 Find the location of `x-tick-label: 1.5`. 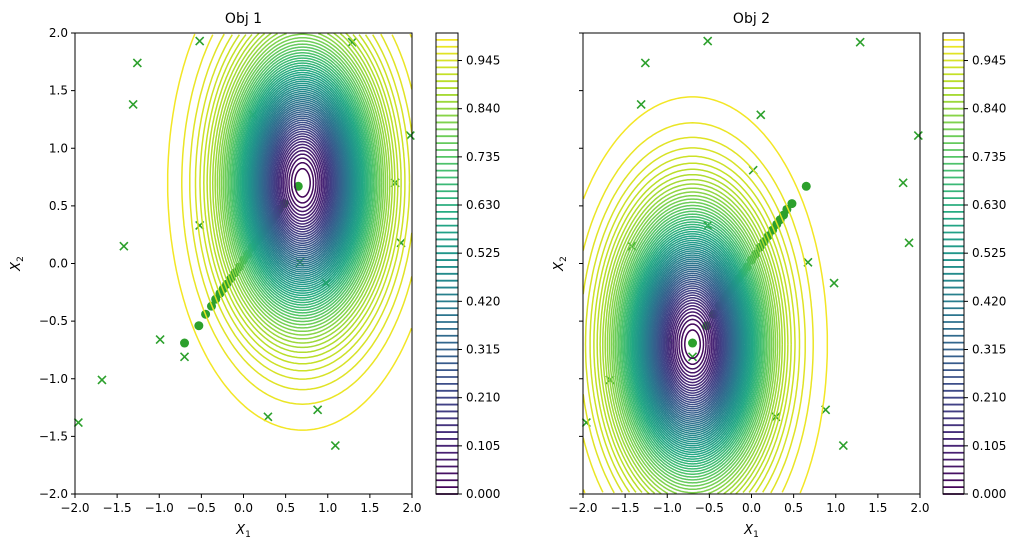

x-tick-label: 1.5 is located at coordinates (877, 508).